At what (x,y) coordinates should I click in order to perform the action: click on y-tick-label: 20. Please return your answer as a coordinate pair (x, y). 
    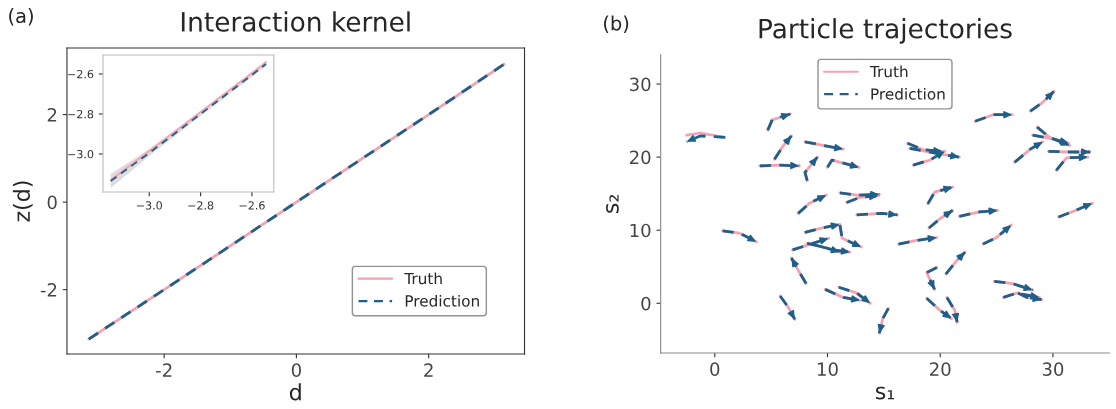
    Looking at the image, I should click on (640, 157).